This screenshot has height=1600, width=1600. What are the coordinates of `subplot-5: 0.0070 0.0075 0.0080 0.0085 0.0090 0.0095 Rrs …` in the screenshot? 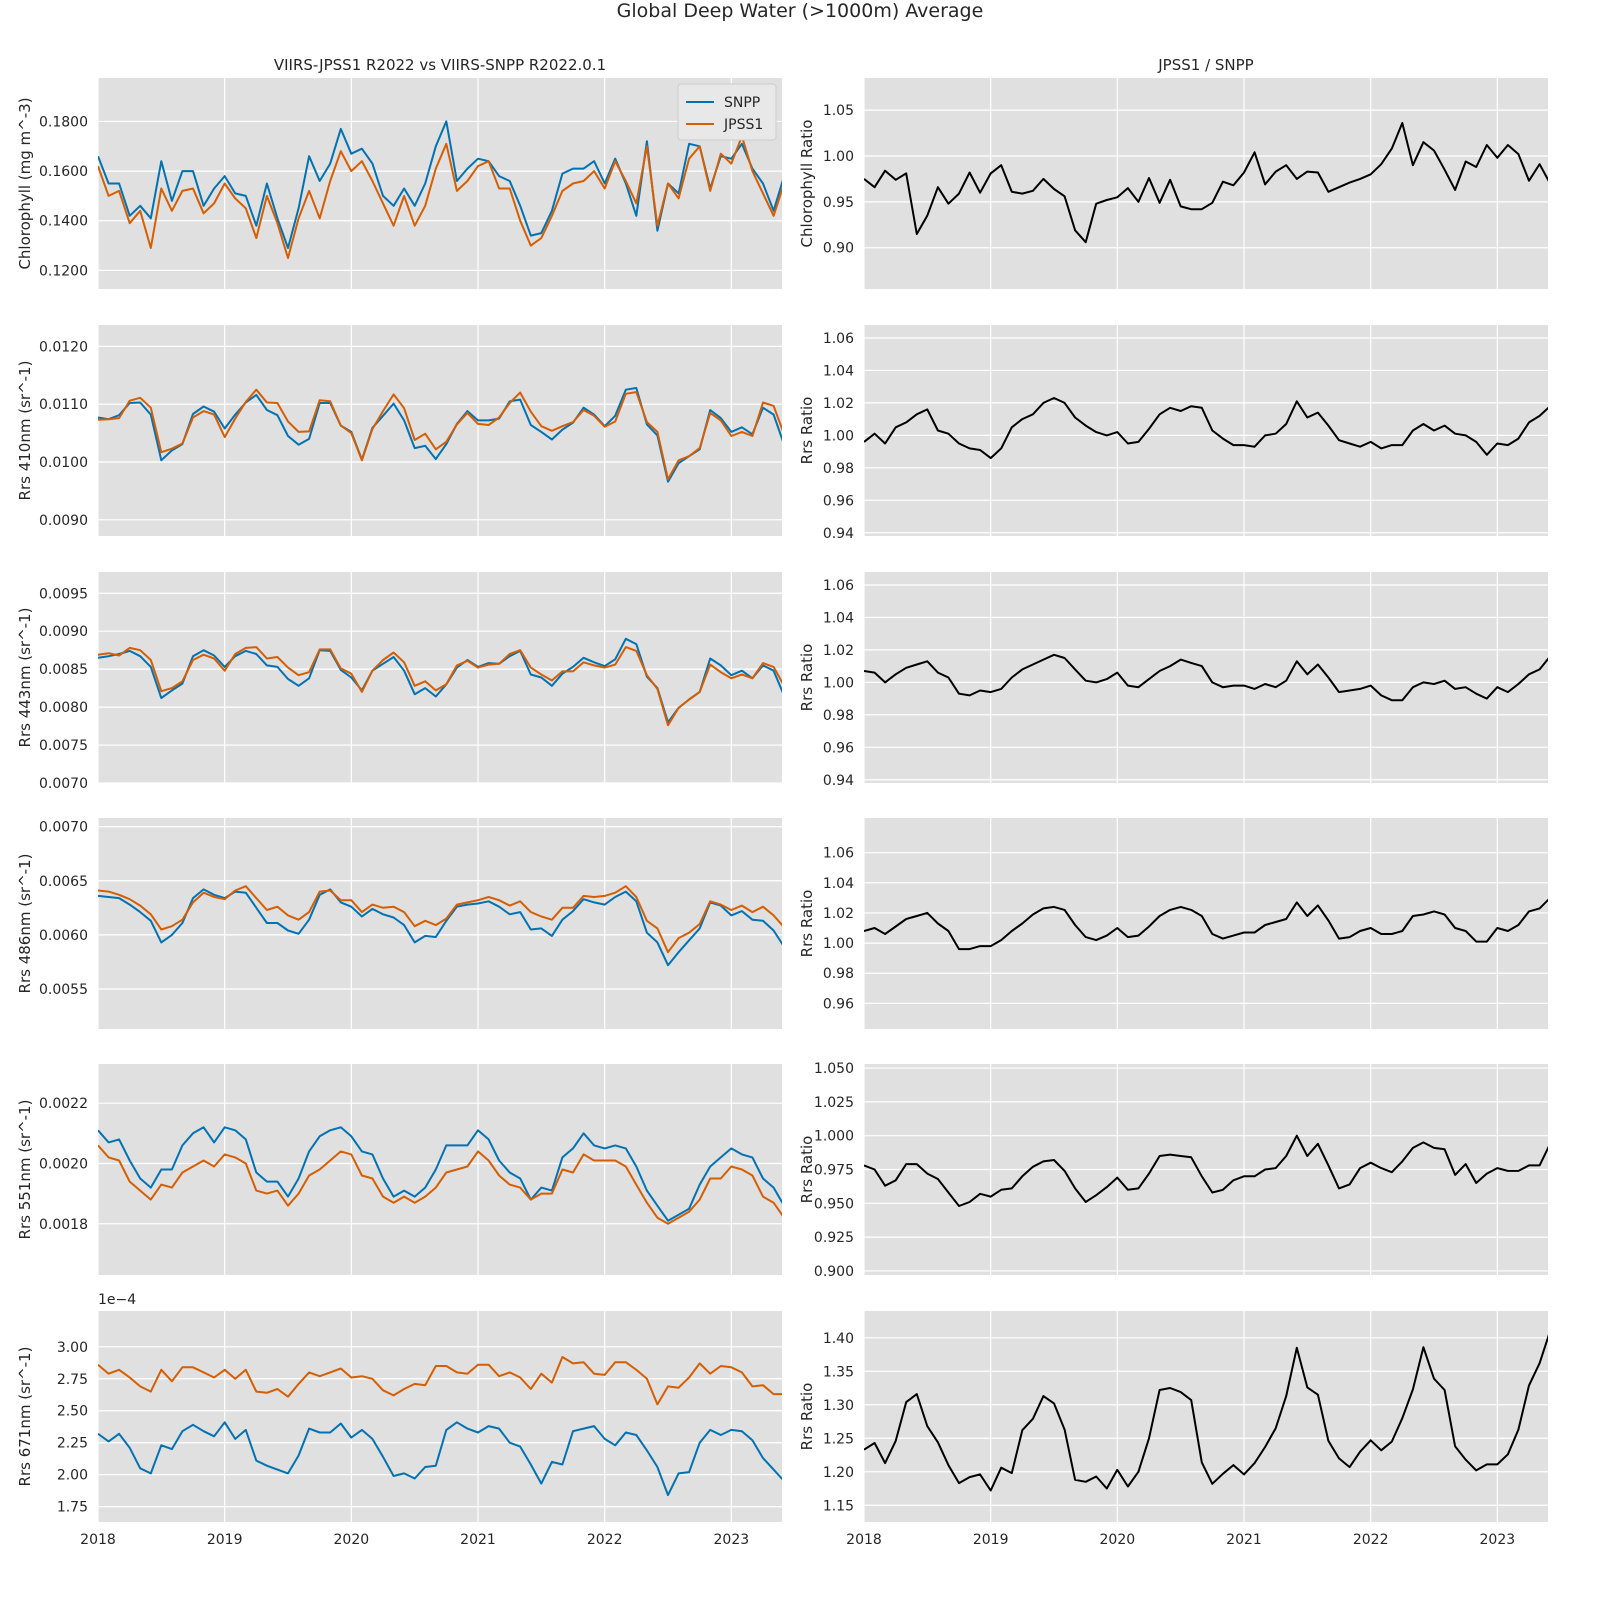 It's located at (399, 682).